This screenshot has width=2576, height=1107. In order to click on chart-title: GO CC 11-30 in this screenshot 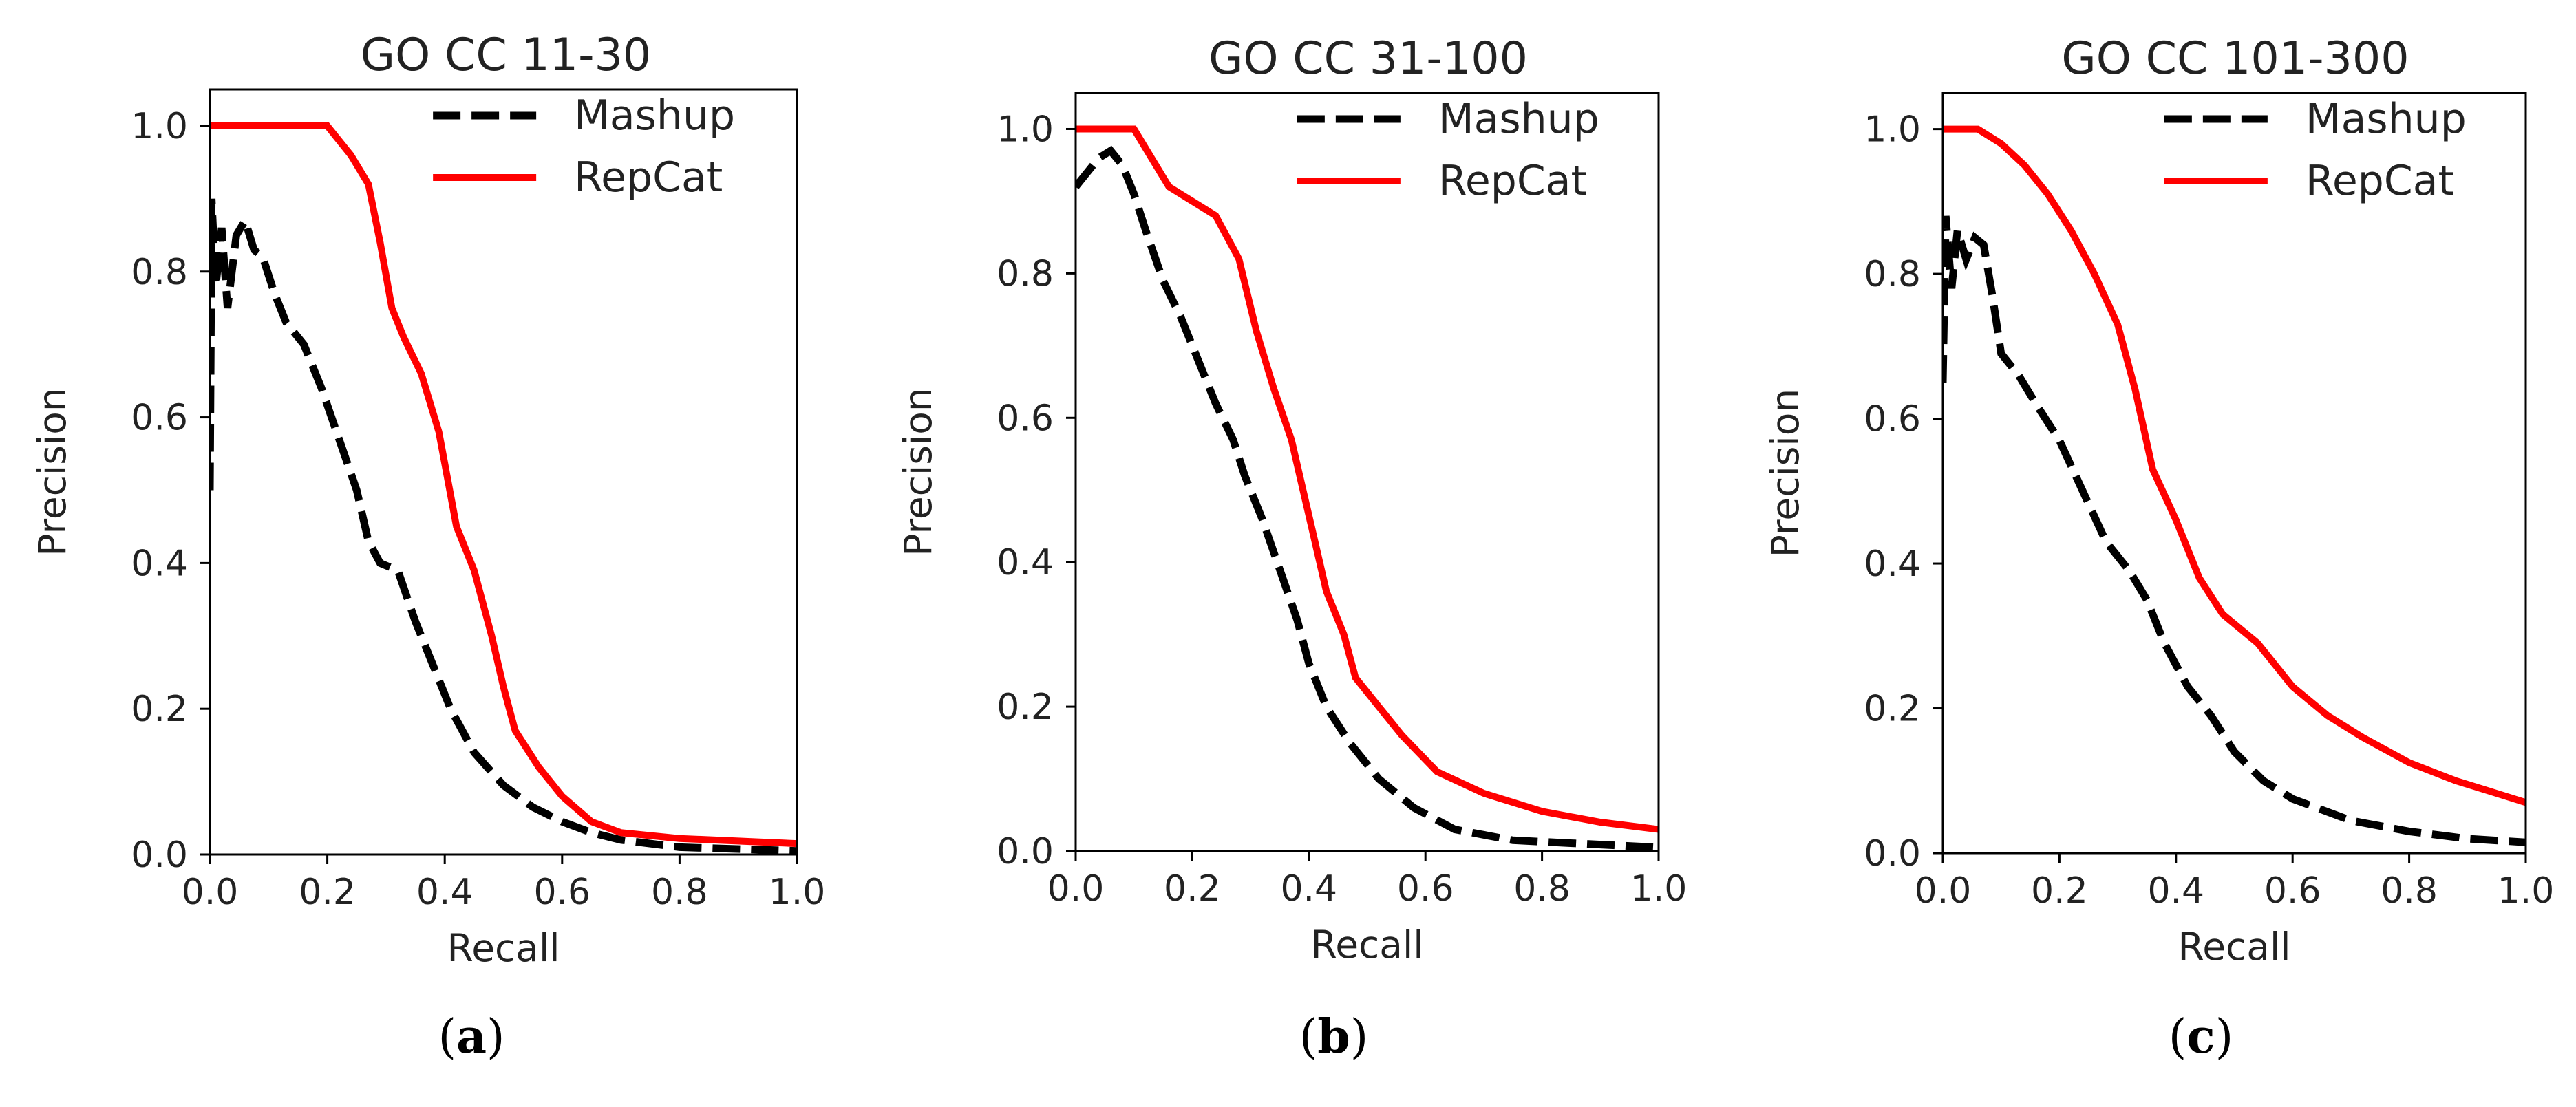, I will do `click(506, 55)`.